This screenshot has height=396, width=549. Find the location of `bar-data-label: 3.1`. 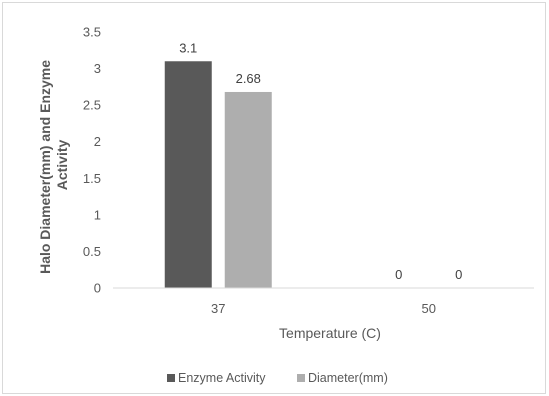

bar-data-label: 3.1 is located at coordinates (188, 47).